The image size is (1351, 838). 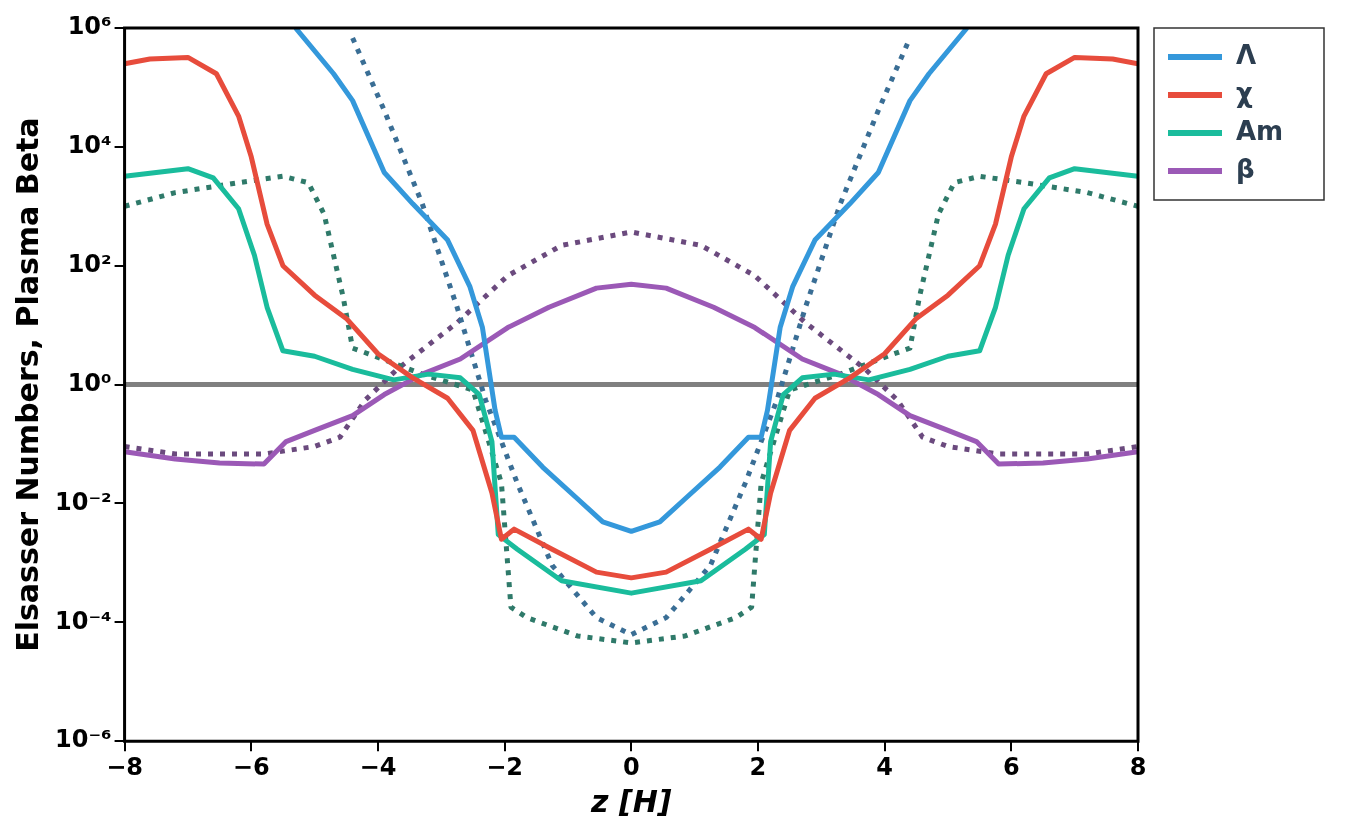 I want to click on y-axis-title: Elsasser Numbers, Plasma Beta, so click(x=27, y=384).